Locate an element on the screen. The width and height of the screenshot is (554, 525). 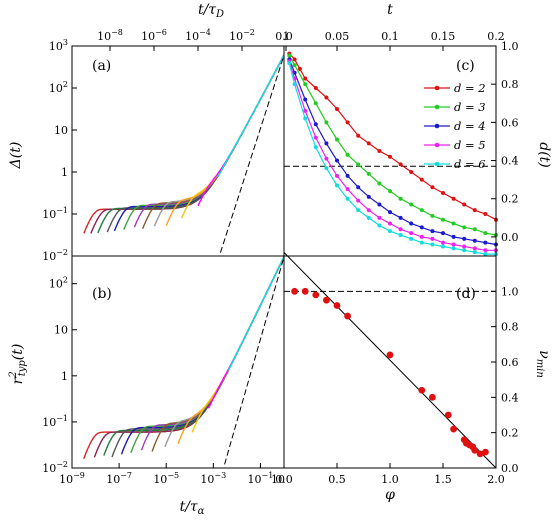
x-tick-label: 0.5 is located at coordinates (337, 479).